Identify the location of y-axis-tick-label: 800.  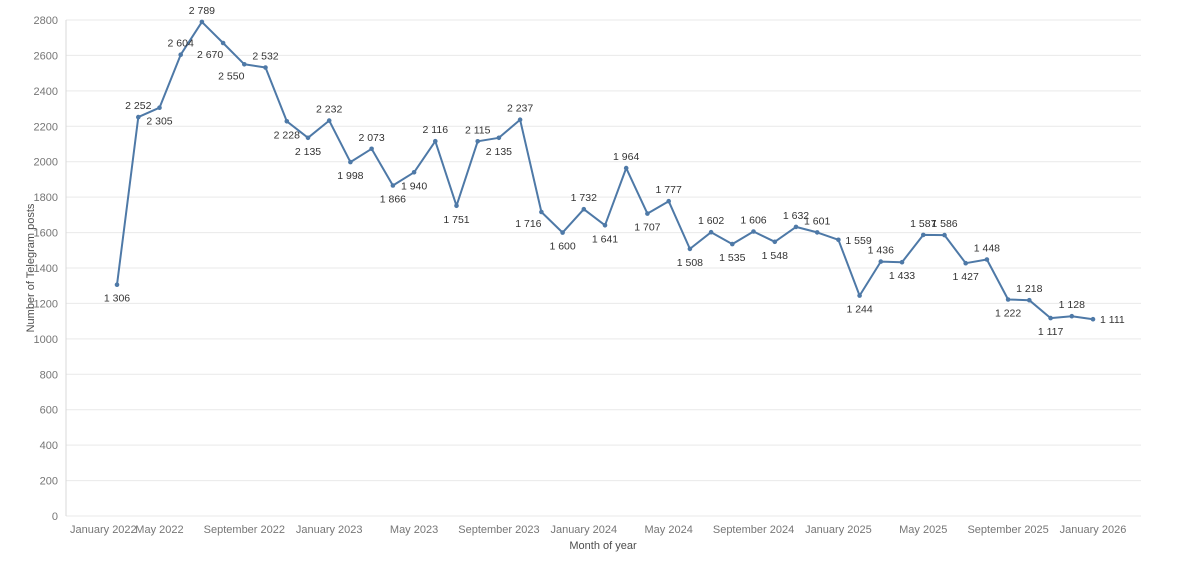
(49, 375).